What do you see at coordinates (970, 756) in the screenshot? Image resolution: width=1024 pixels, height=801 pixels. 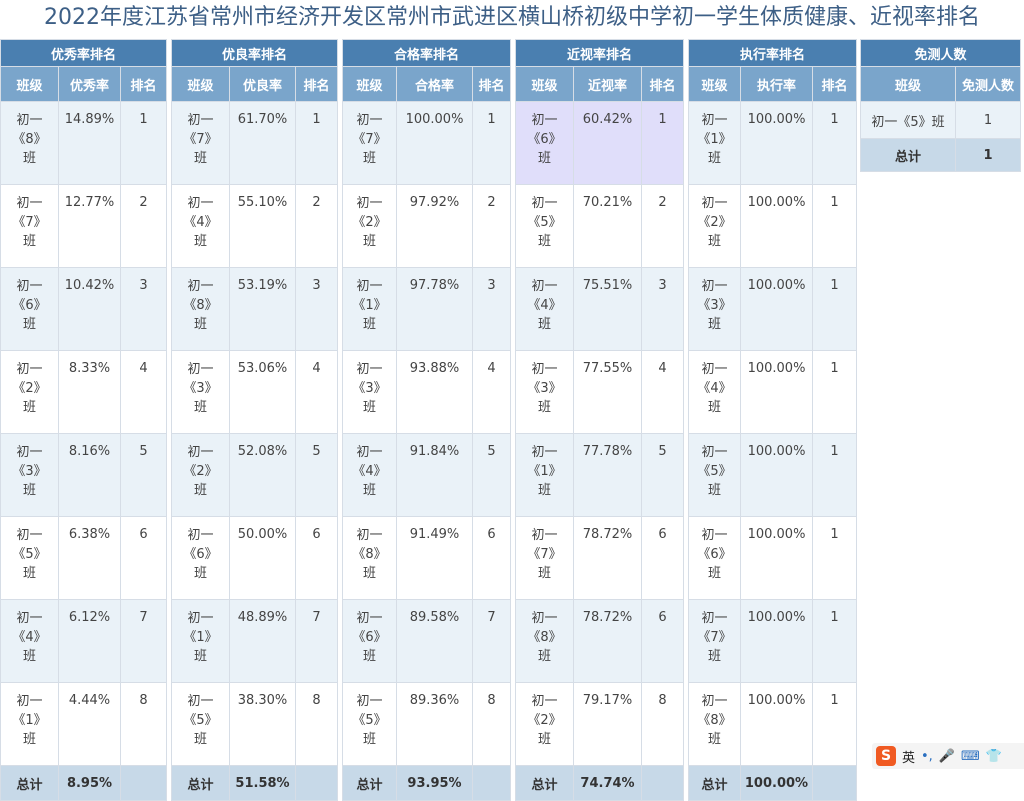 I see `keyboard-icon: ⌨` at bounding box center [970, 756].